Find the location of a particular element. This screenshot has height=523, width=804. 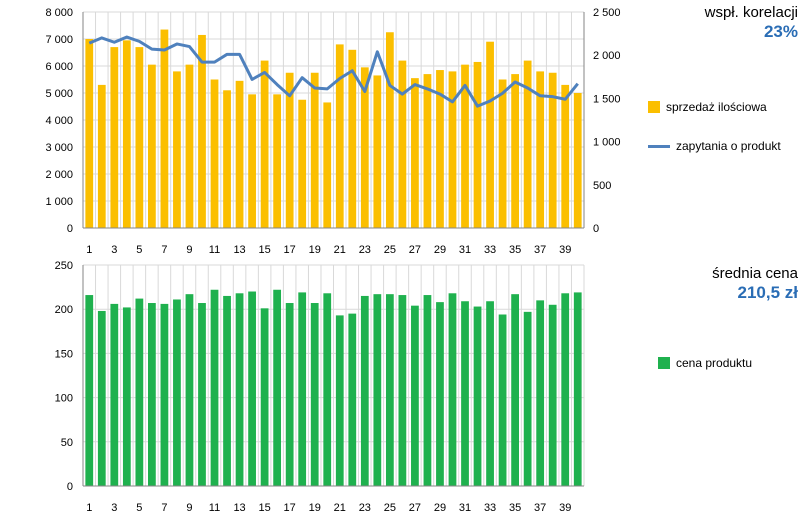

x-tick-label: 19 is located at coordinates (315, 250).